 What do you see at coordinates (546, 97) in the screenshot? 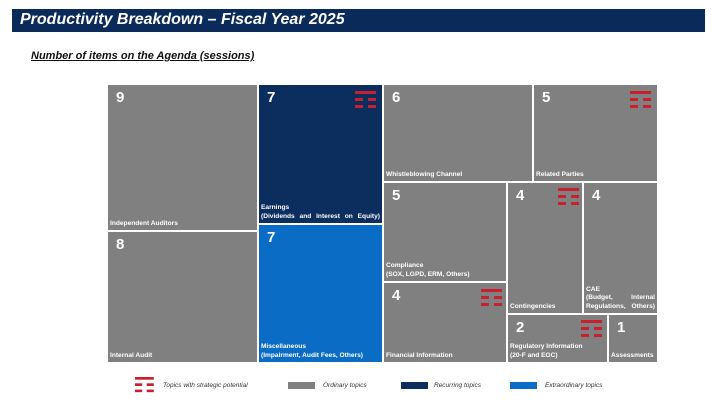
I see `treemap-value-related-parties: 5` at bounding box center [546, 97].